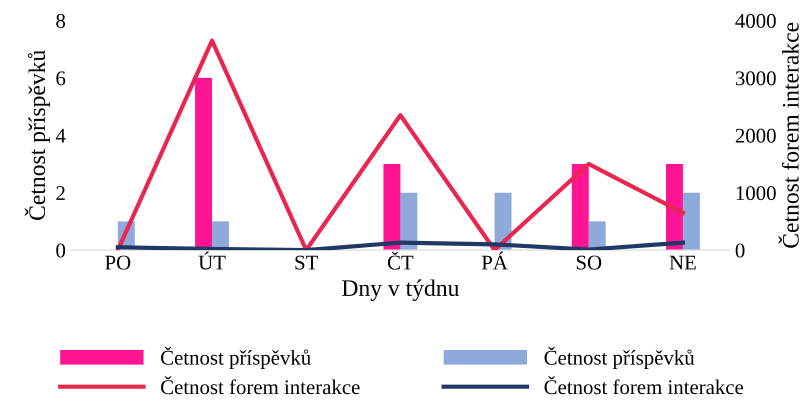  I want to click on y-tick-label: 8, so click(61, 21).